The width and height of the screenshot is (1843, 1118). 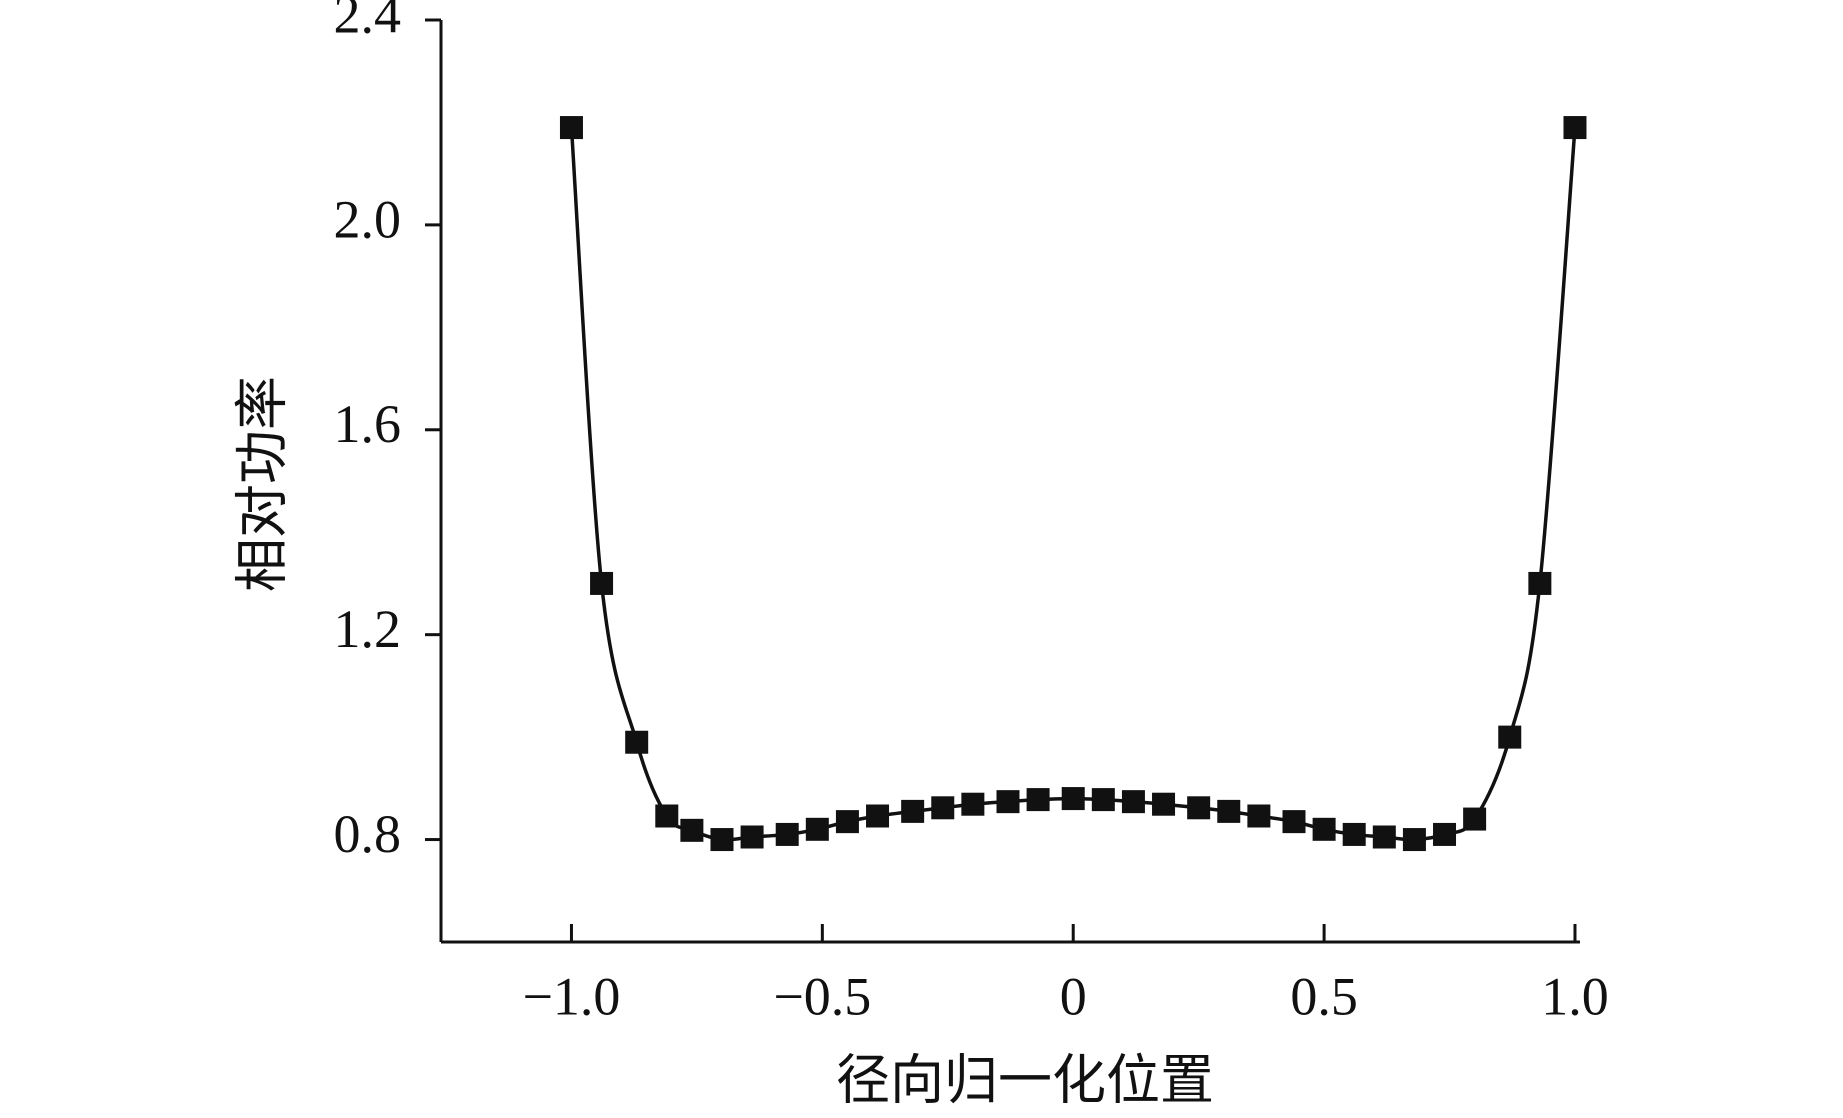 I want to click on x-axis-title: 径向归一化位置, so click(x=1025, y=1080).